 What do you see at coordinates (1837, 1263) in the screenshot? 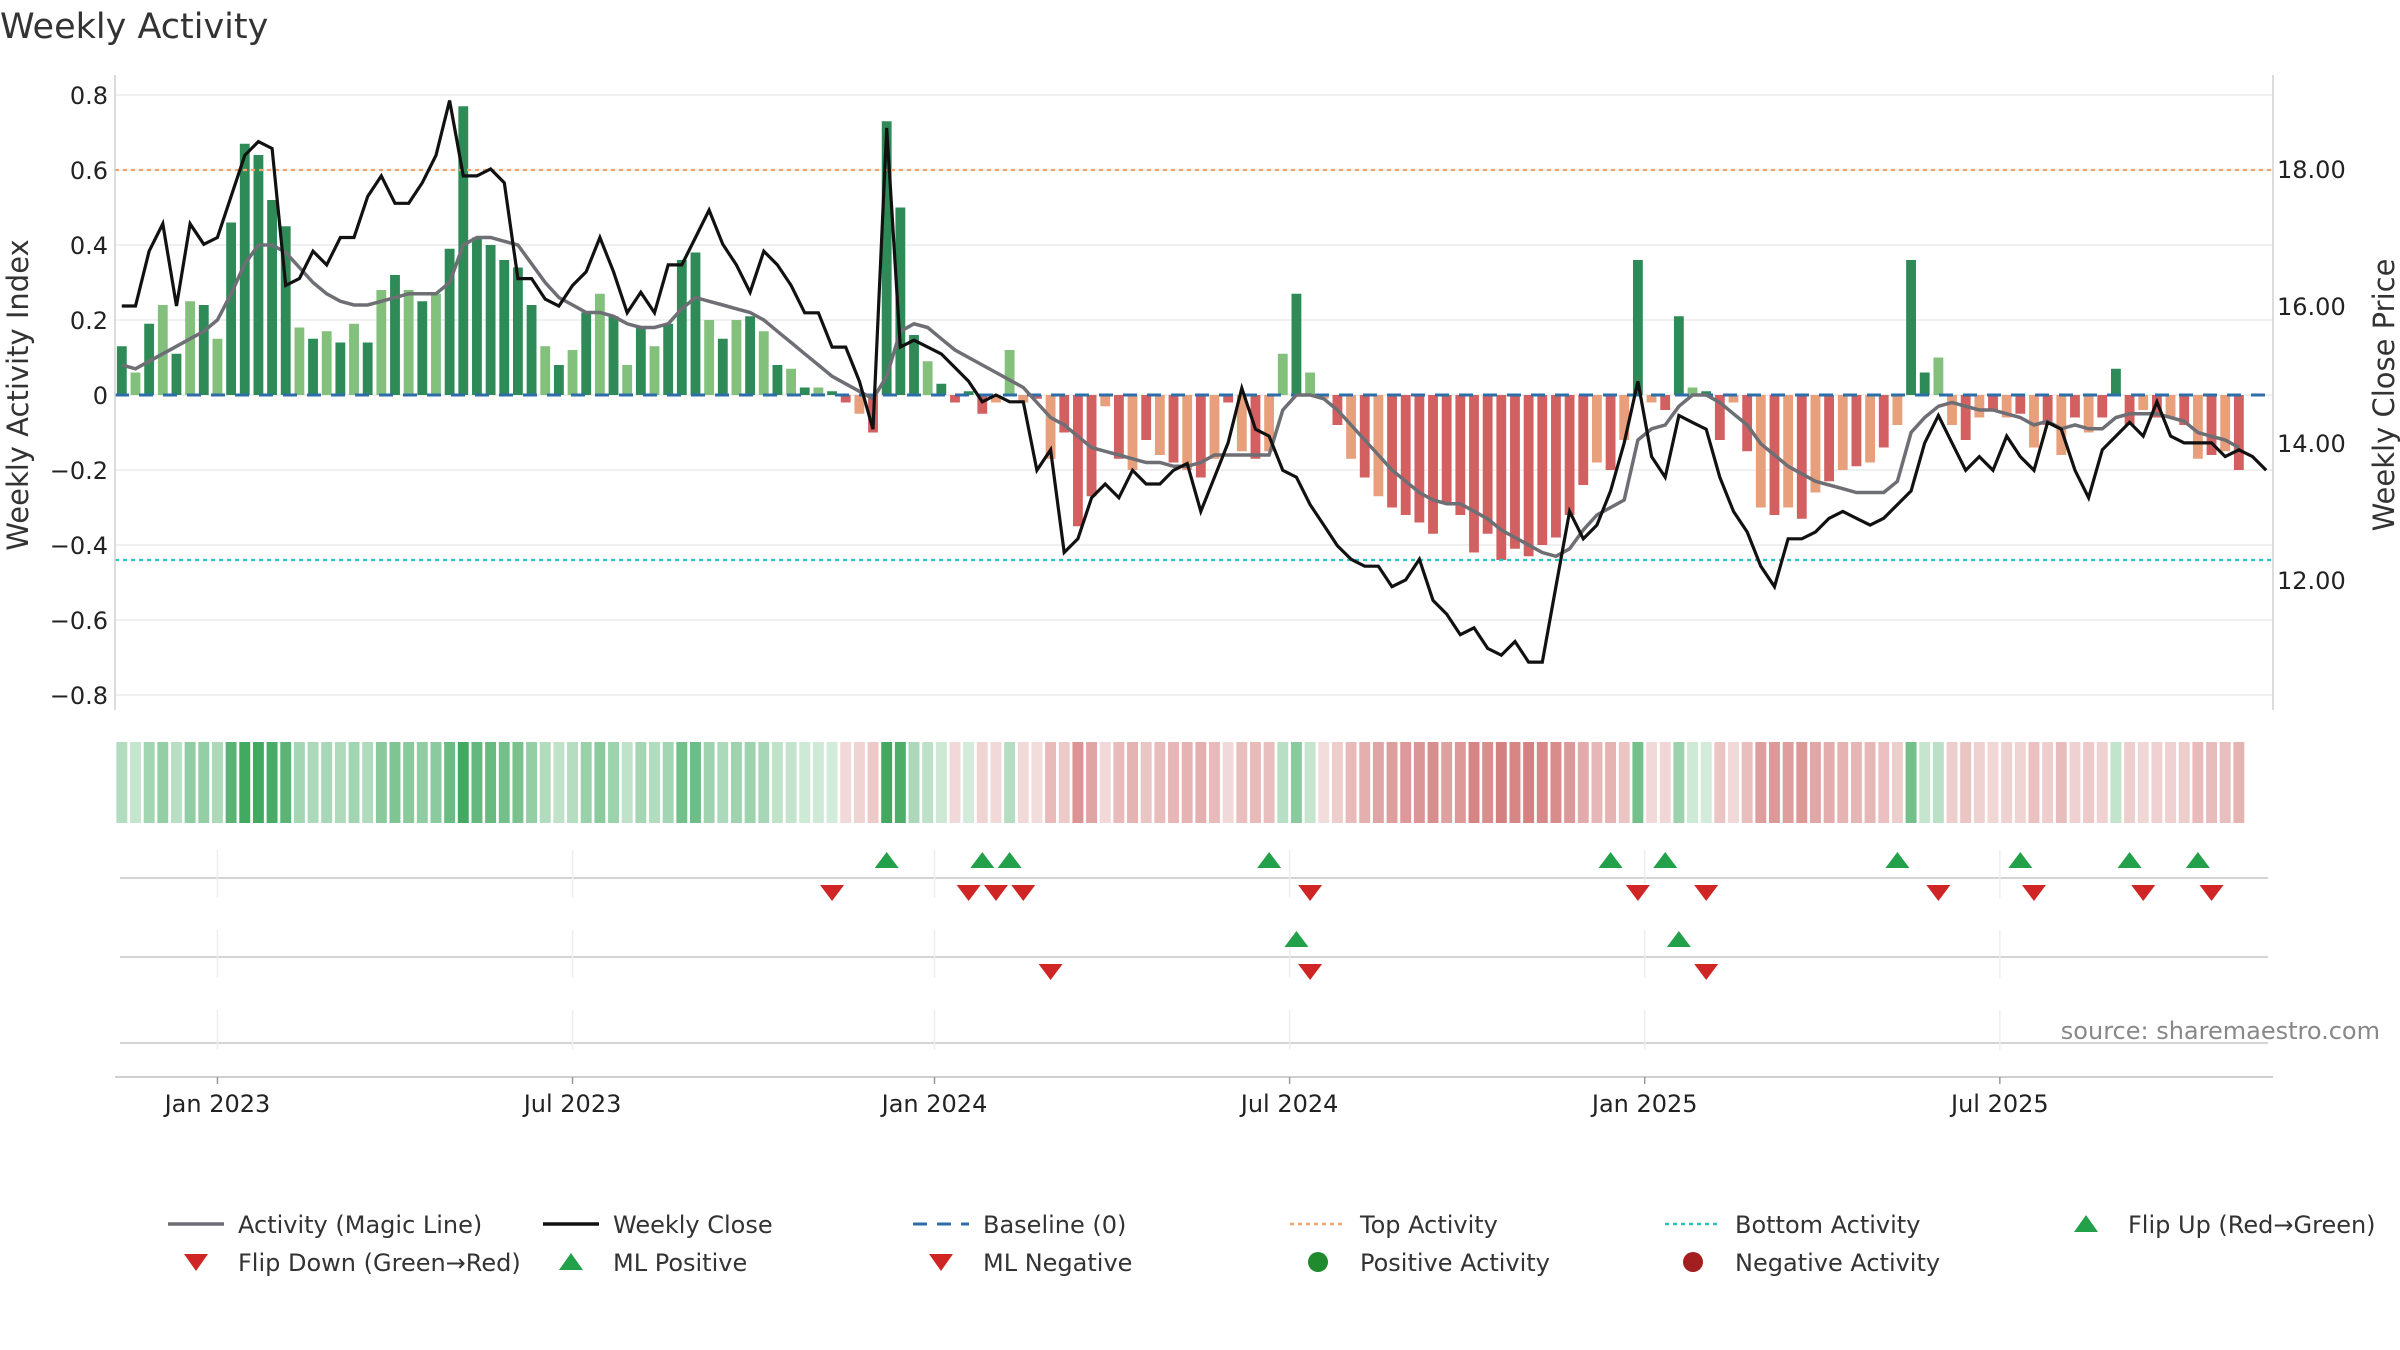
I see `legend-label: Negative Activity` at bounding box center [1837, 1263].